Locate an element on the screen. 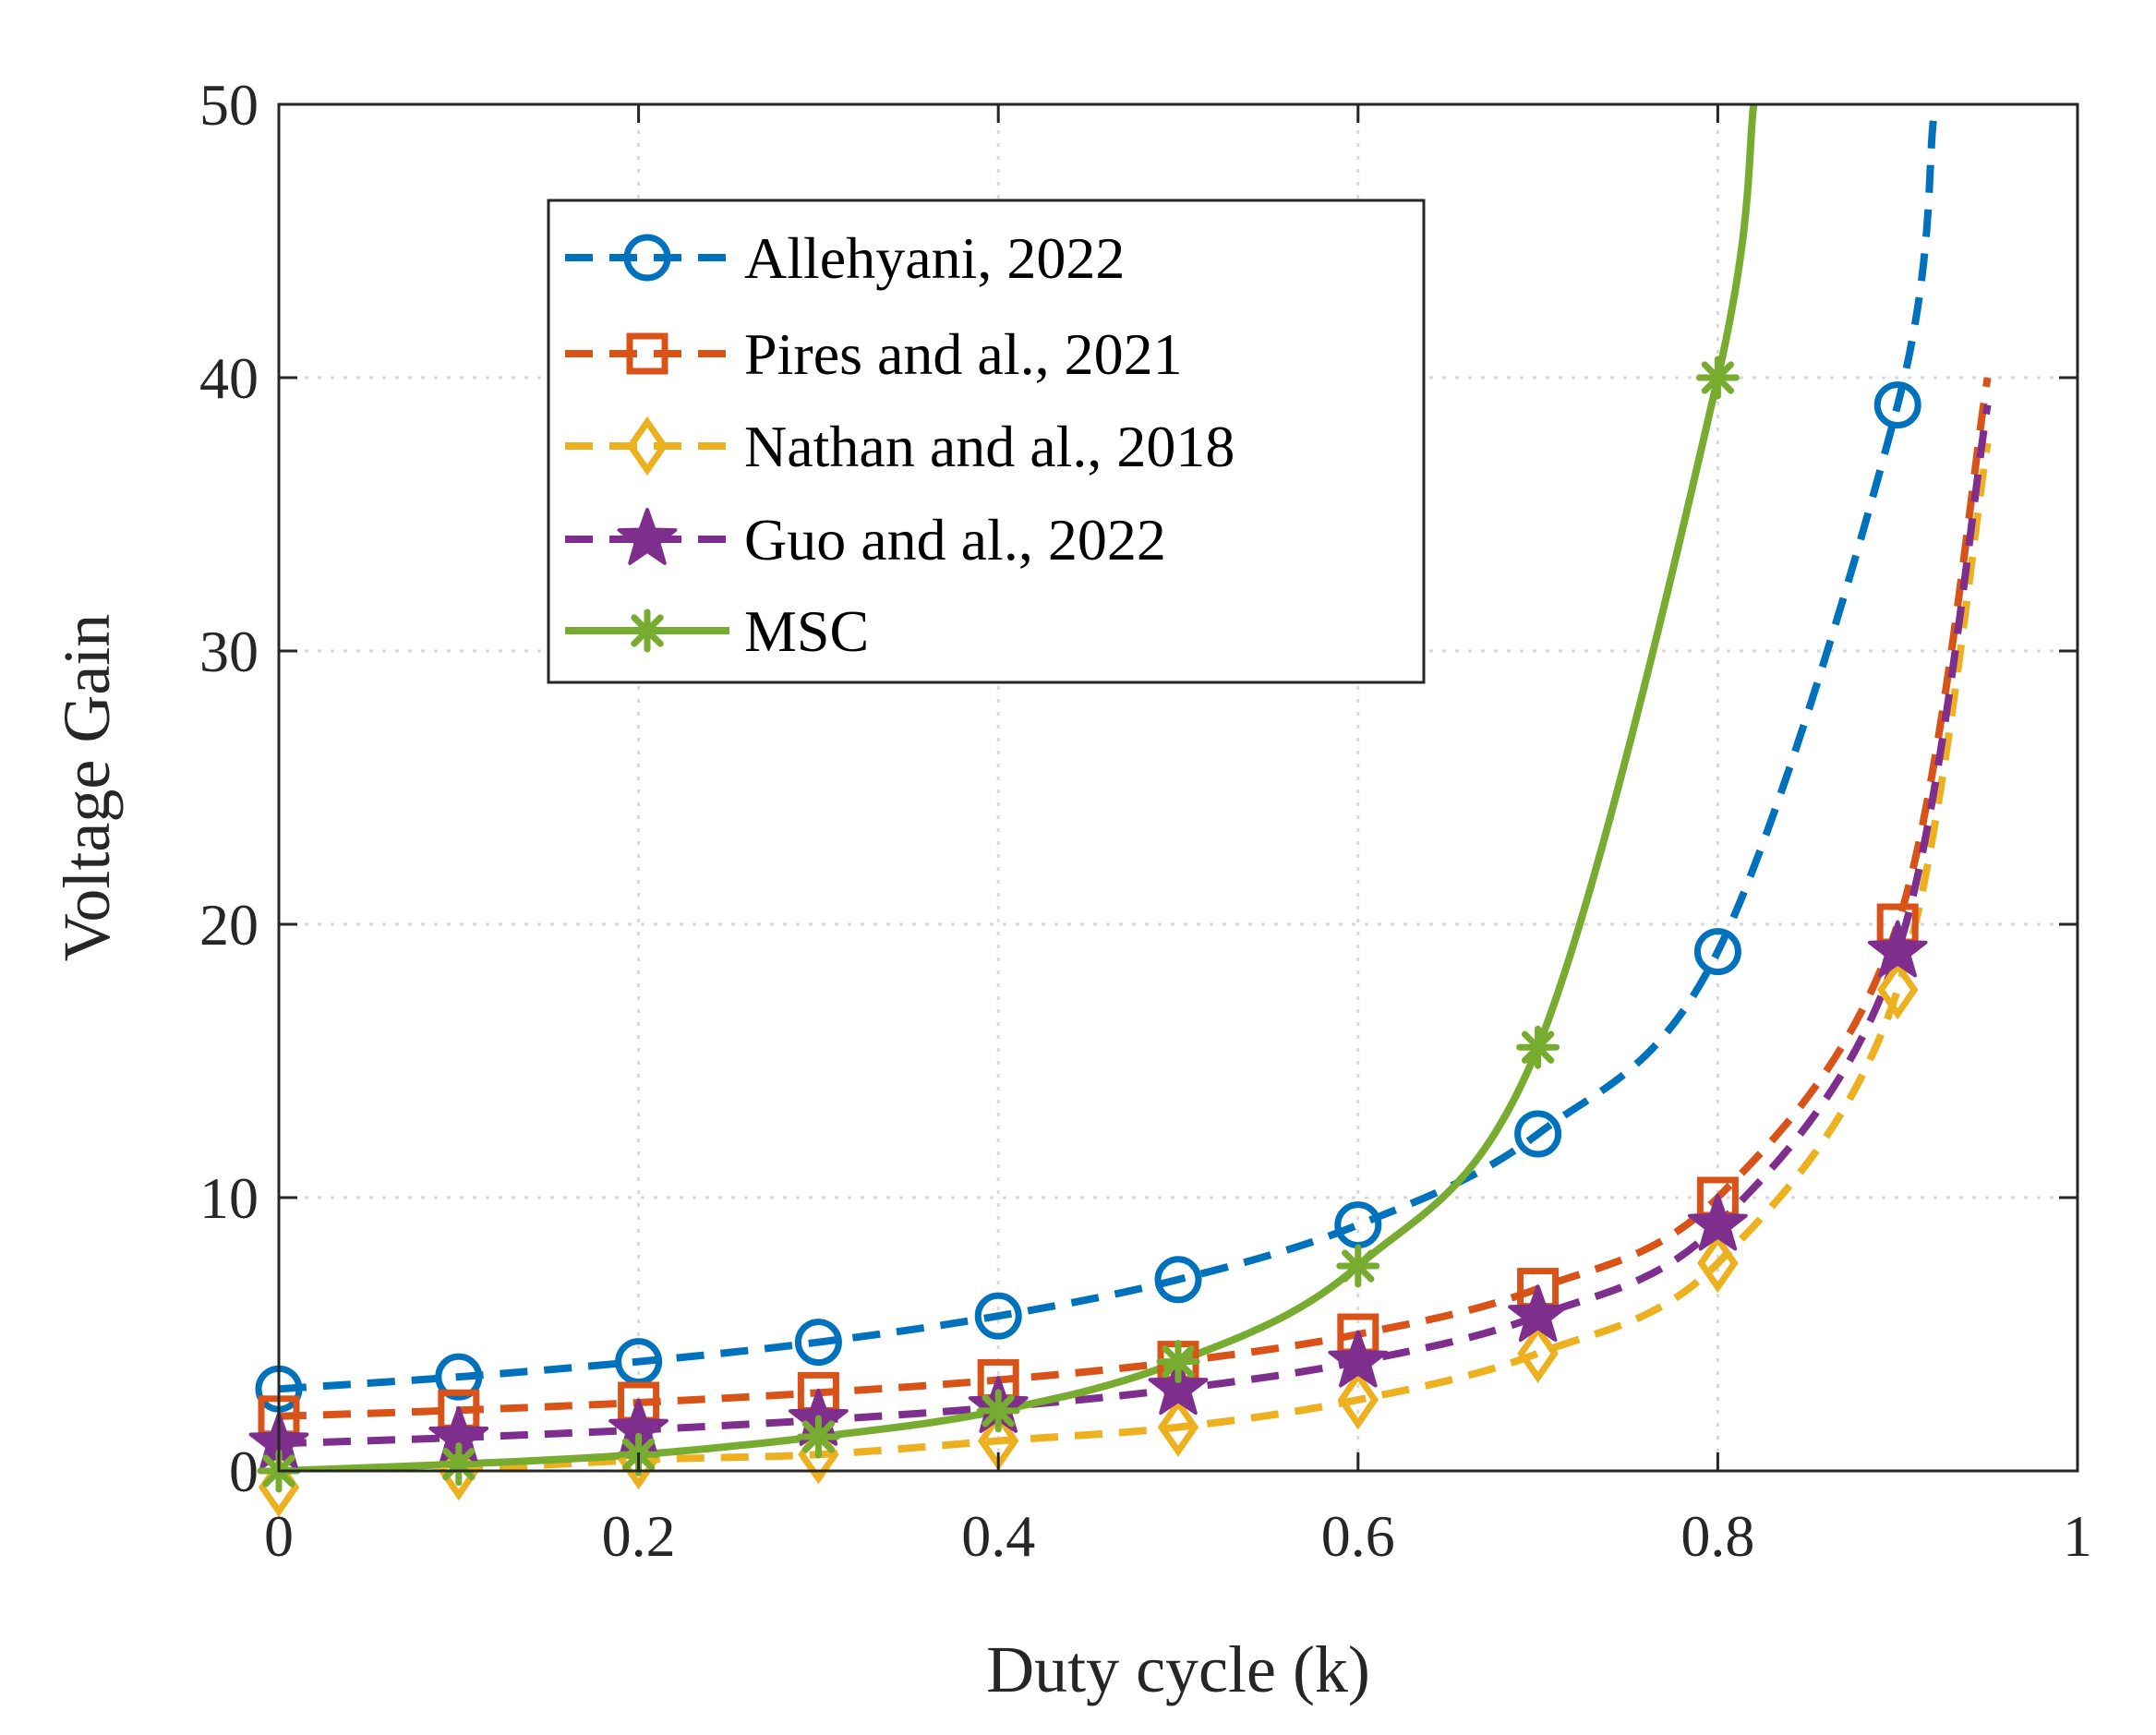 This screenshot has height=1735, width=2156. y-tick-label: 10 is located at coordinates (229, 1198).